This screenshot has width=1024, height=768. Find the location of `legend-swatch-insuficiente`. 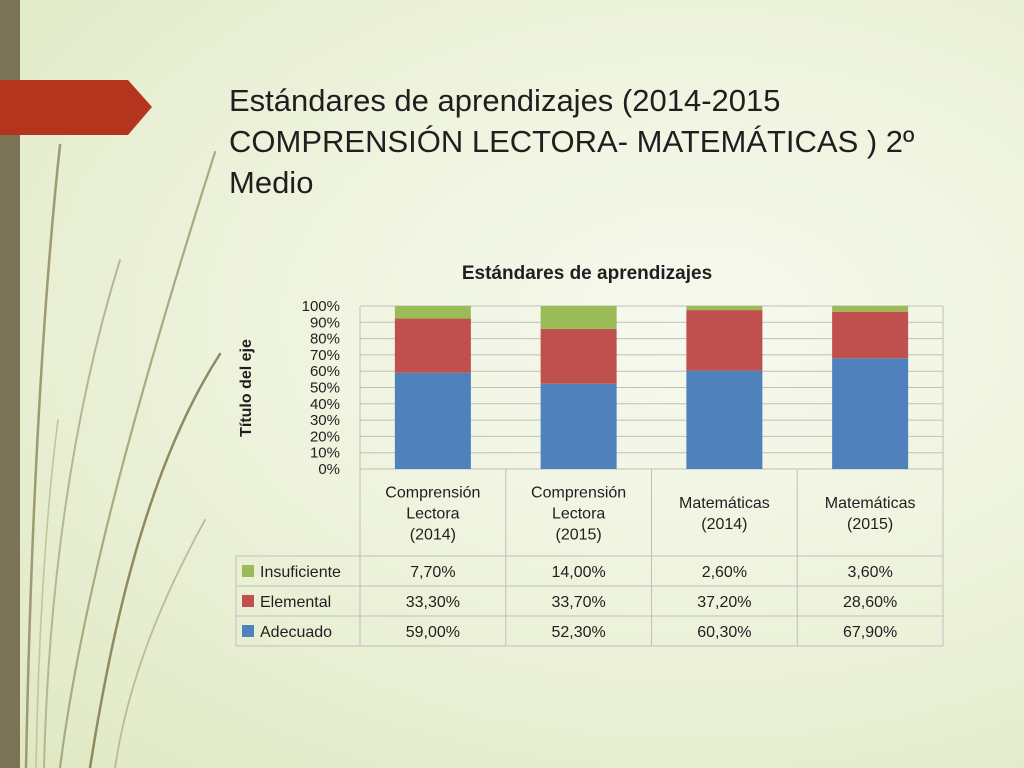

legend-swatch-insuficiente is located at coordinates (248, 571).